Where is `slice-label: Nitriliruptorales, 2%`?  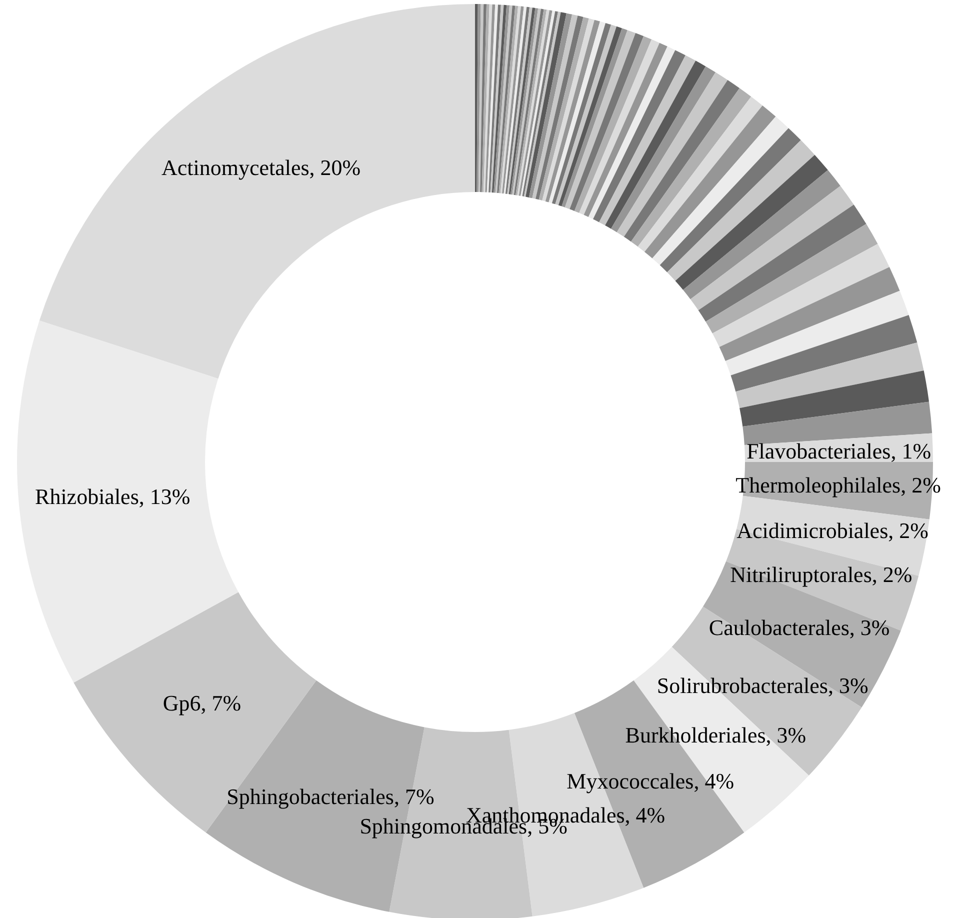 slice-label: Nitriliruptorales, 2% is located at coordinates (821, 575).